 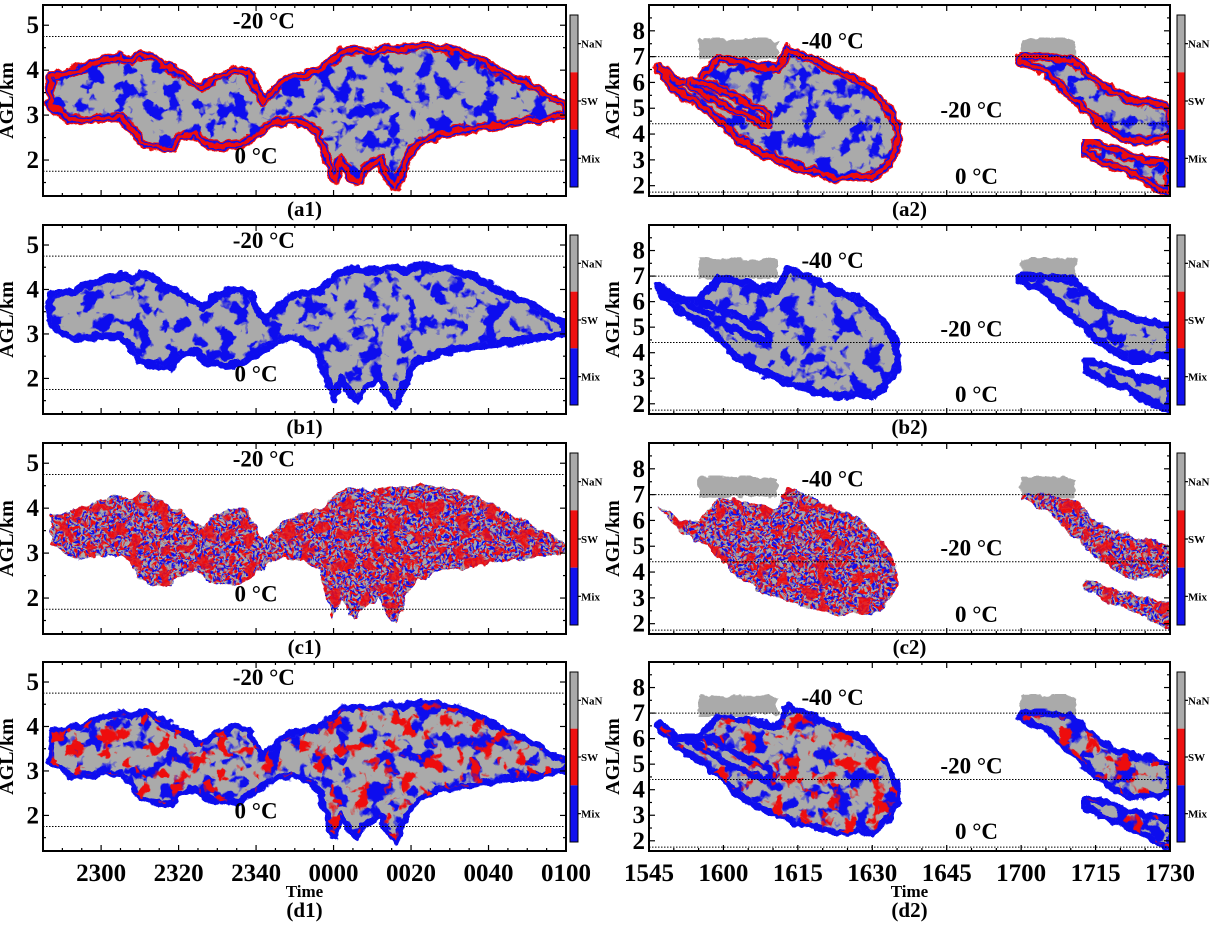 What do you see at coordinates (301, 550) in the screenshot?
I see `panel-c1: -20 °C 0 °C 2 3 4 5 AGL/km NaN SW Mix (c1)` at bounding box center [301, 550].